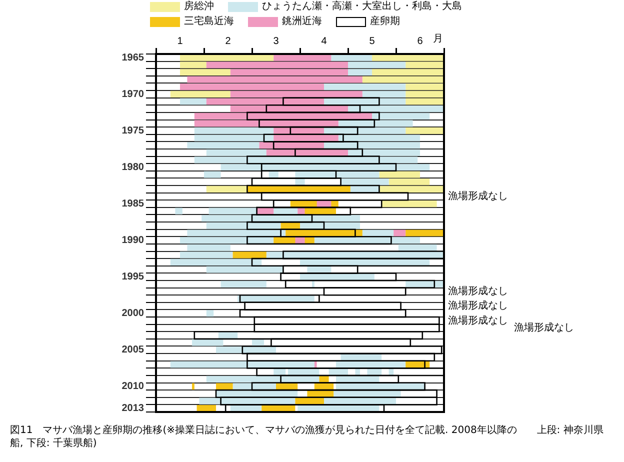 This screenshot has width=624, height=462. What do you see at coordinates (372, 41) in the screenshot?
I see `x-tick-label: 5` at bounding box center [372, 41].